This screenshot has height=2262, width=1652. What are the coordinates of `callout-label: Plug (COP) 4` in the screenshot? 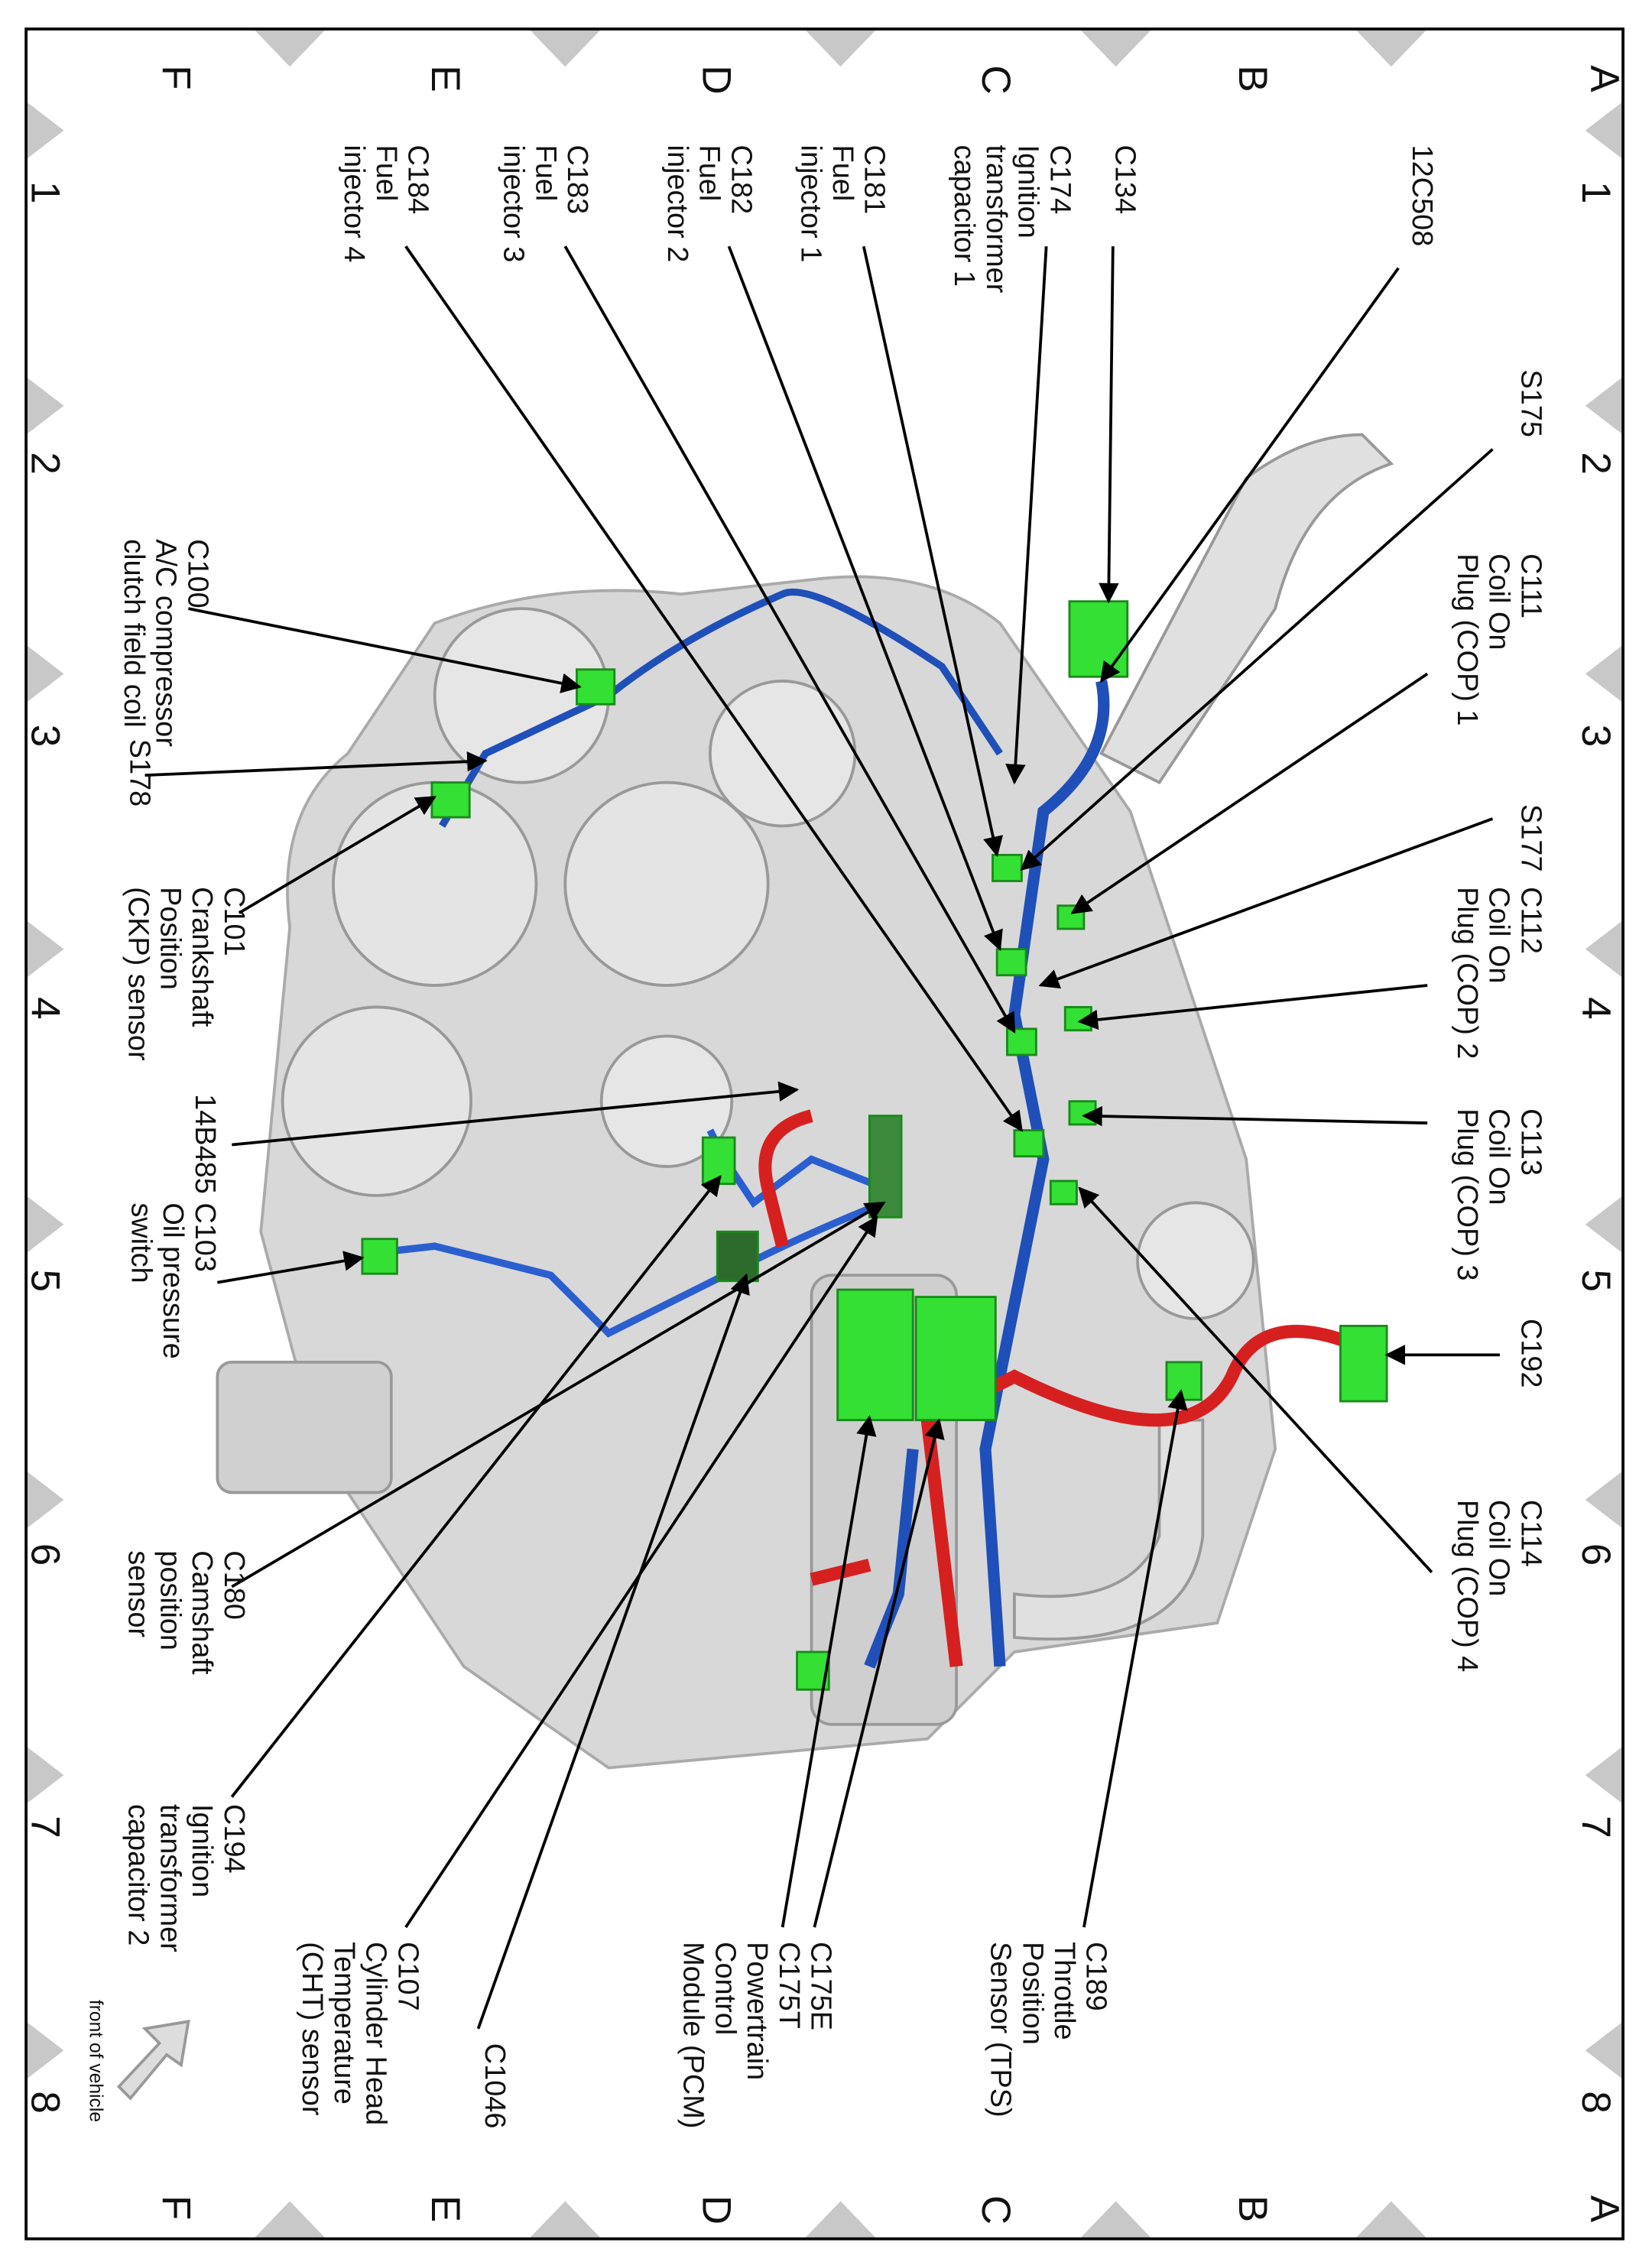 It's located at (1467, 1586).